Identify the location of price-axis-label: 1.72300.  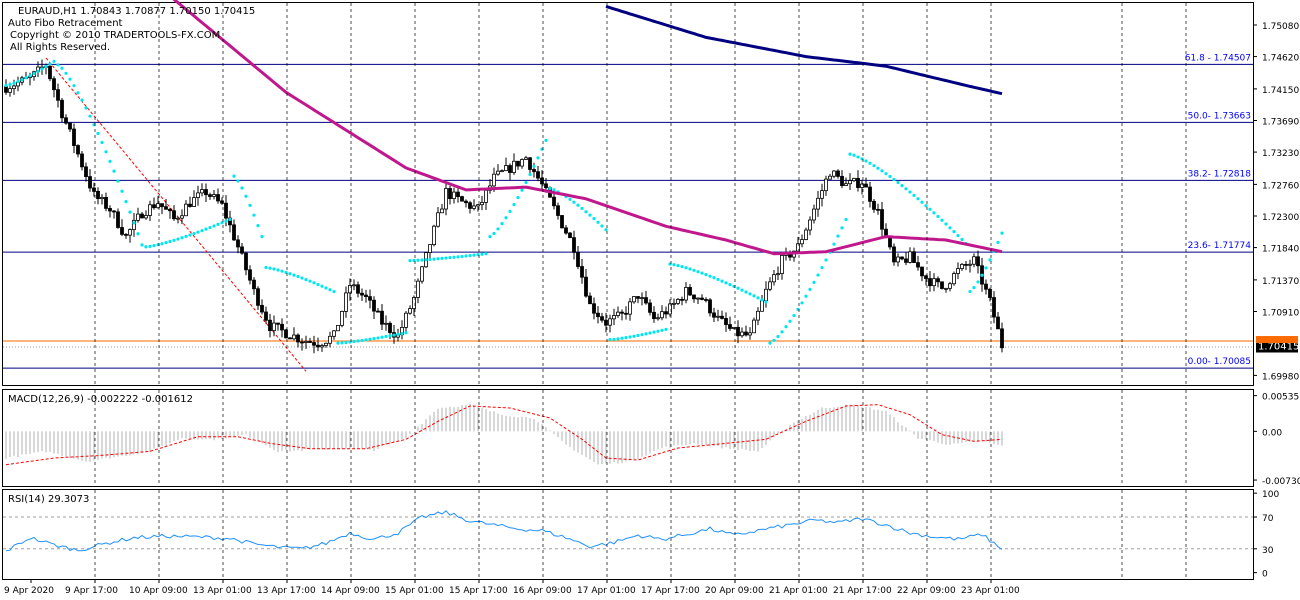
(1280, 218).